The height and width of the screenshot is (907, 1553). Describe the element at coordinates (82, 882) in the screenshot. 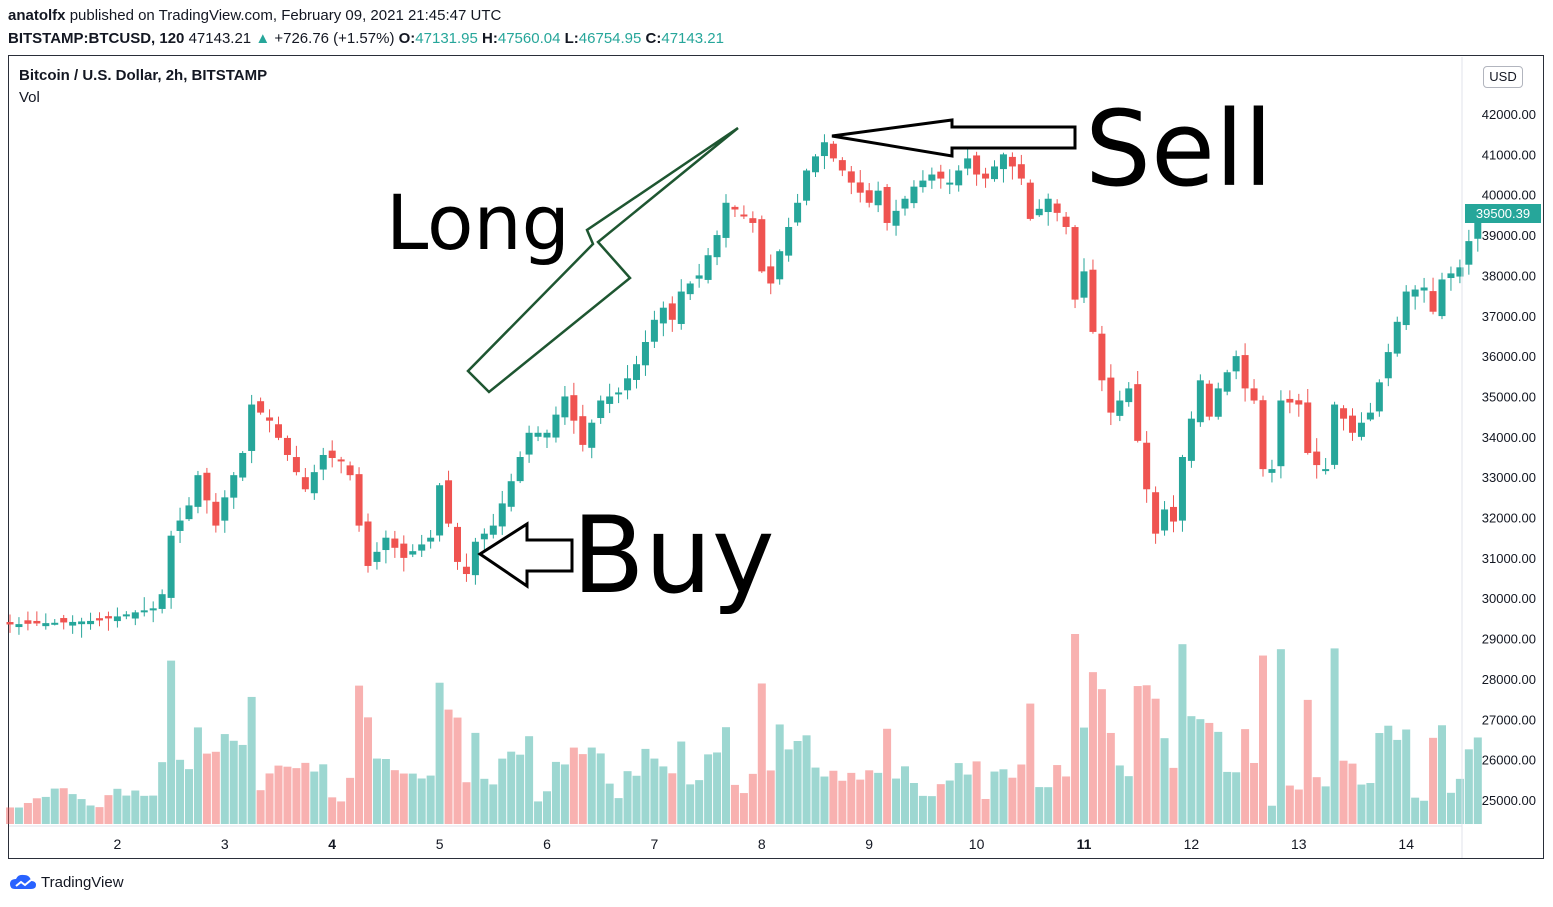

I see `brand-name: TradingView` at that location.